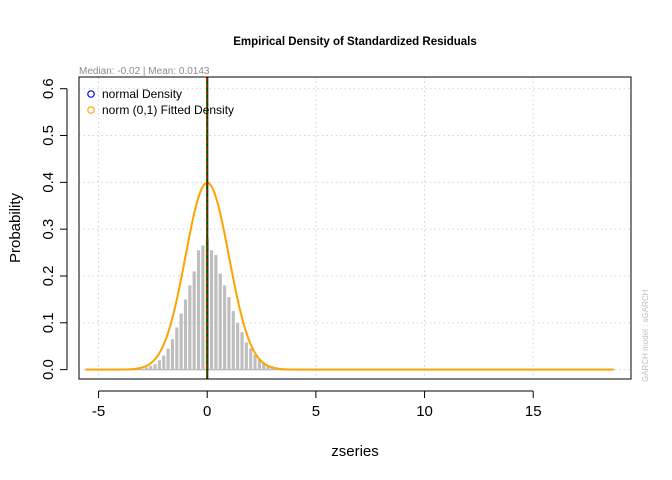 This screenshot has width=672, height=480. What do you see at coordinates (207, 228) in the screenshot?
I see `vertical-lines` at bounding box center [207, 228].